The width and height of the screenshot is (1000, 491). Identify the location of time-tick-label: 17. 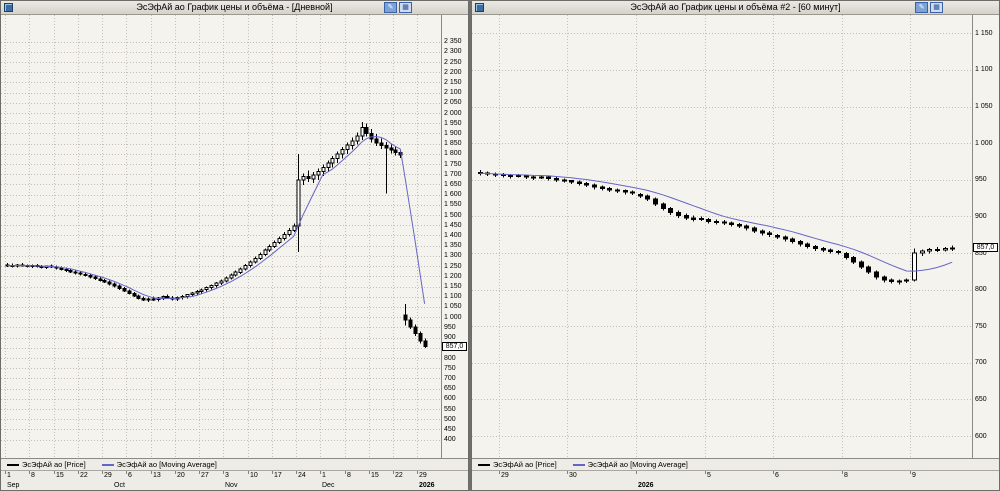
(278, 475).